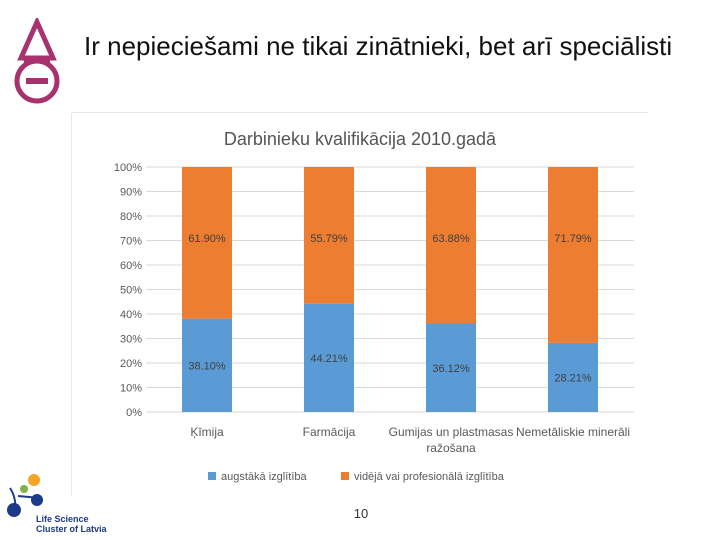 This screenshot has height=540, width=720. What do you see at coordinates (264, 477) in the screenshot?
I see `legend-label: augstākā izglītība` at bounding box center [264, 477].